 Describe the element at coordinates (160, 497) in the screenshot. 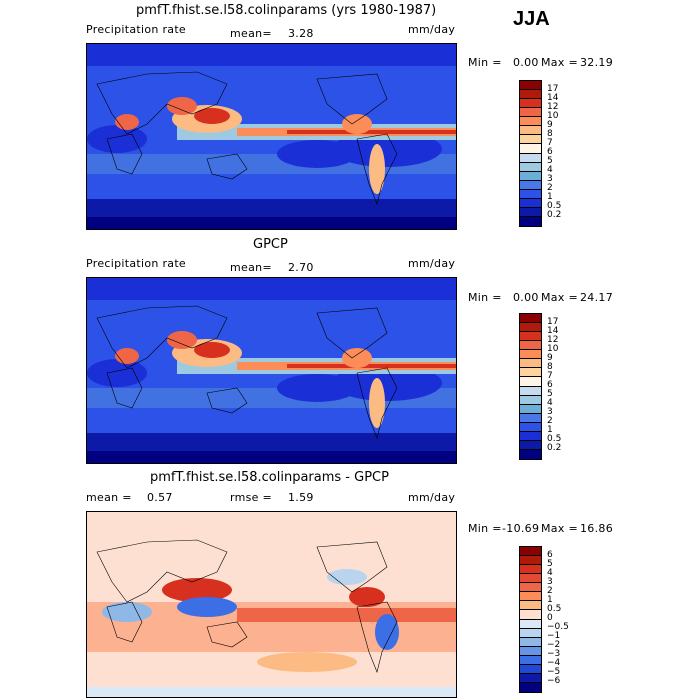

I see `mean-value: 0.57` at that location.